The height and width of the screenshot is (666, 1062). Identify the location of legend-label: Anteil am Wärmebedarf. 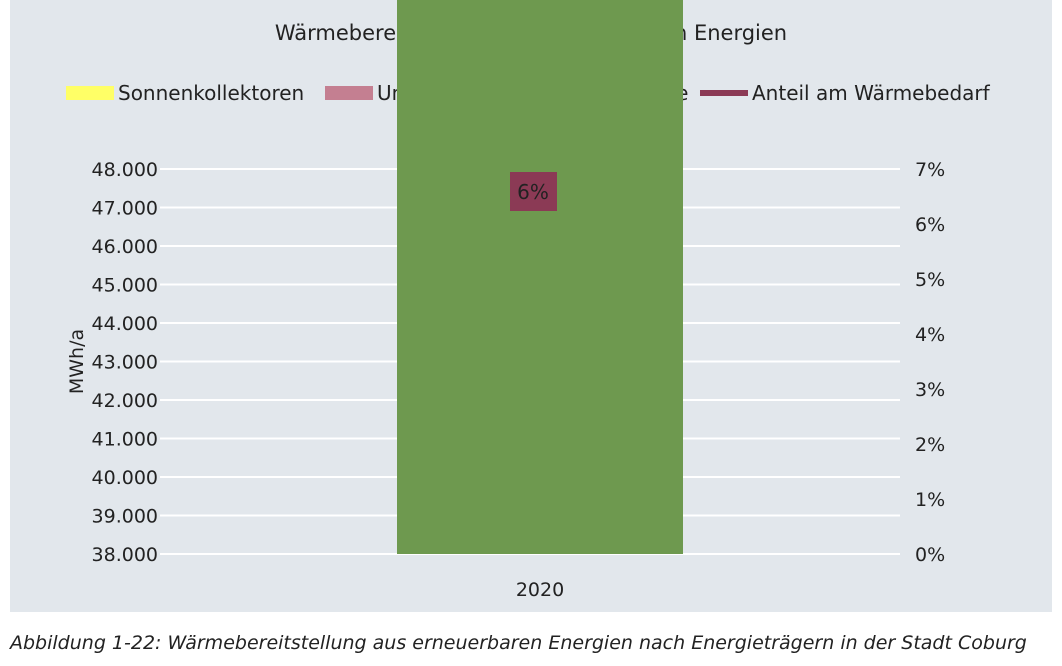
(871, 93).